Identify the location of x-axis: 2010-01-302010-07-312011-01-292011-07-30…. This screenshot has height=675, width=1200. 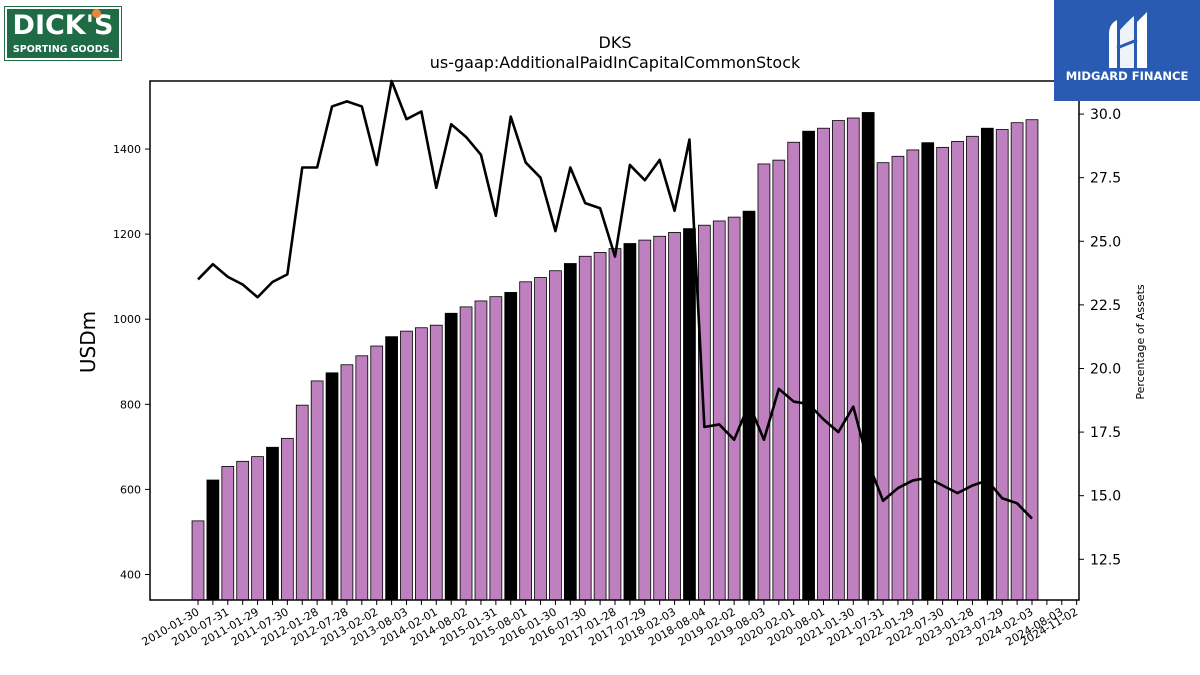
(610, 624).